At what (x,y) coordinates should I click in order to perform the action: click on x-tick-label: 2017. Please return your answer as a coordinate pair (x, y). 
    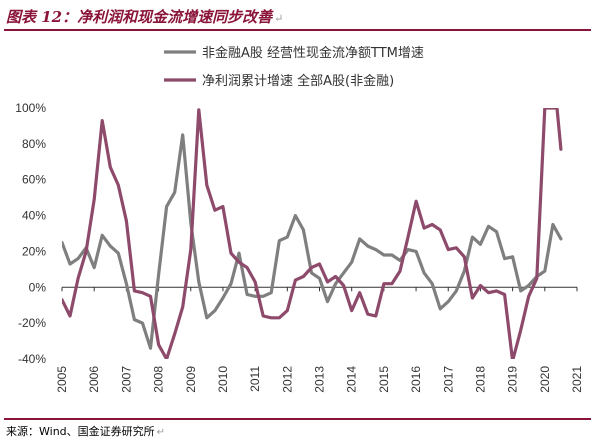
    Looking at the image, I should click on (448, 379).